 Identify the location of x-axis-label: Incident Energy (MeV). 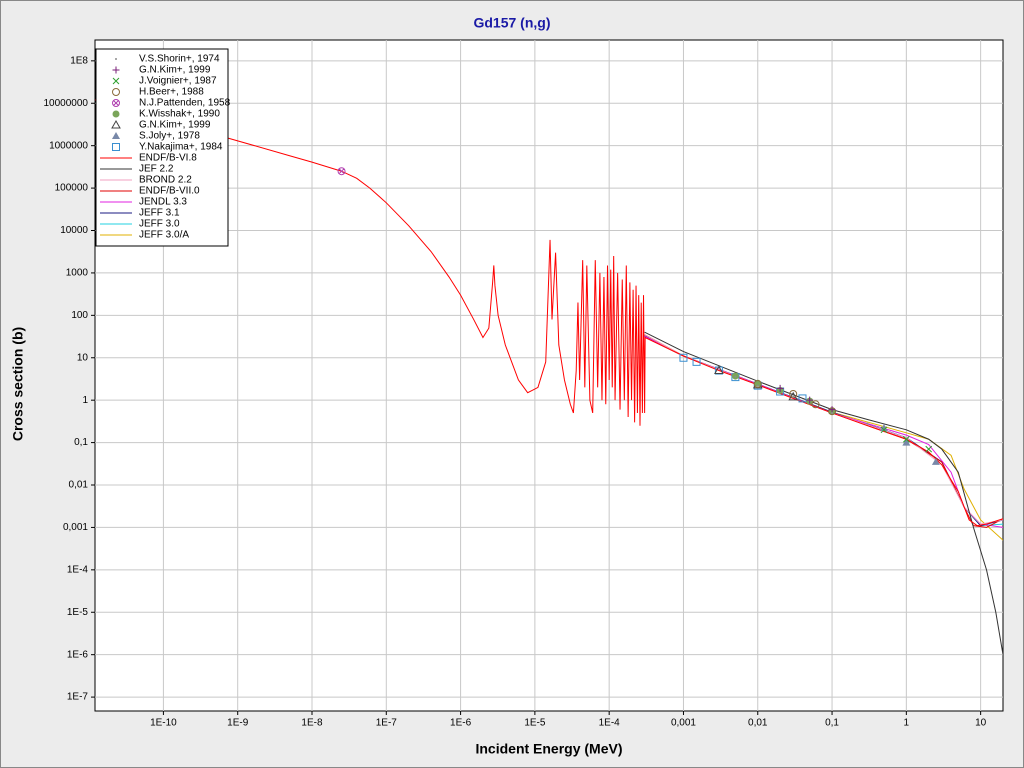
(548, 749).